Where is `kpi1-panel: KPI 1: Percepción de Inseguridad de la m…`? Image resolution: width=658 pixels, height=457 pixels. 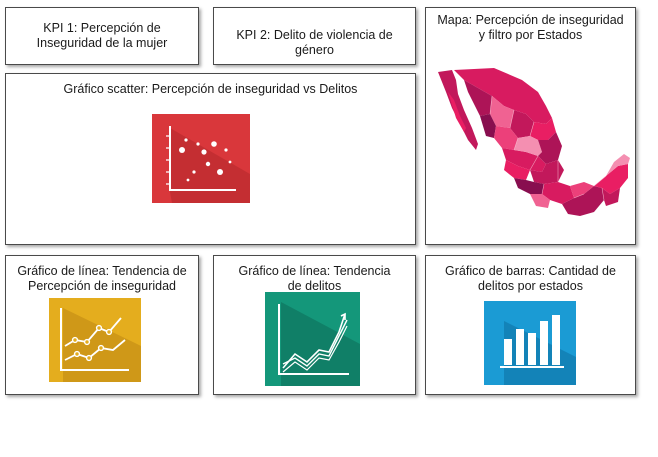 kpi1-panel: KPI 1: Percepción de Inseguridad de la m… is located at coordinates (102, 36).